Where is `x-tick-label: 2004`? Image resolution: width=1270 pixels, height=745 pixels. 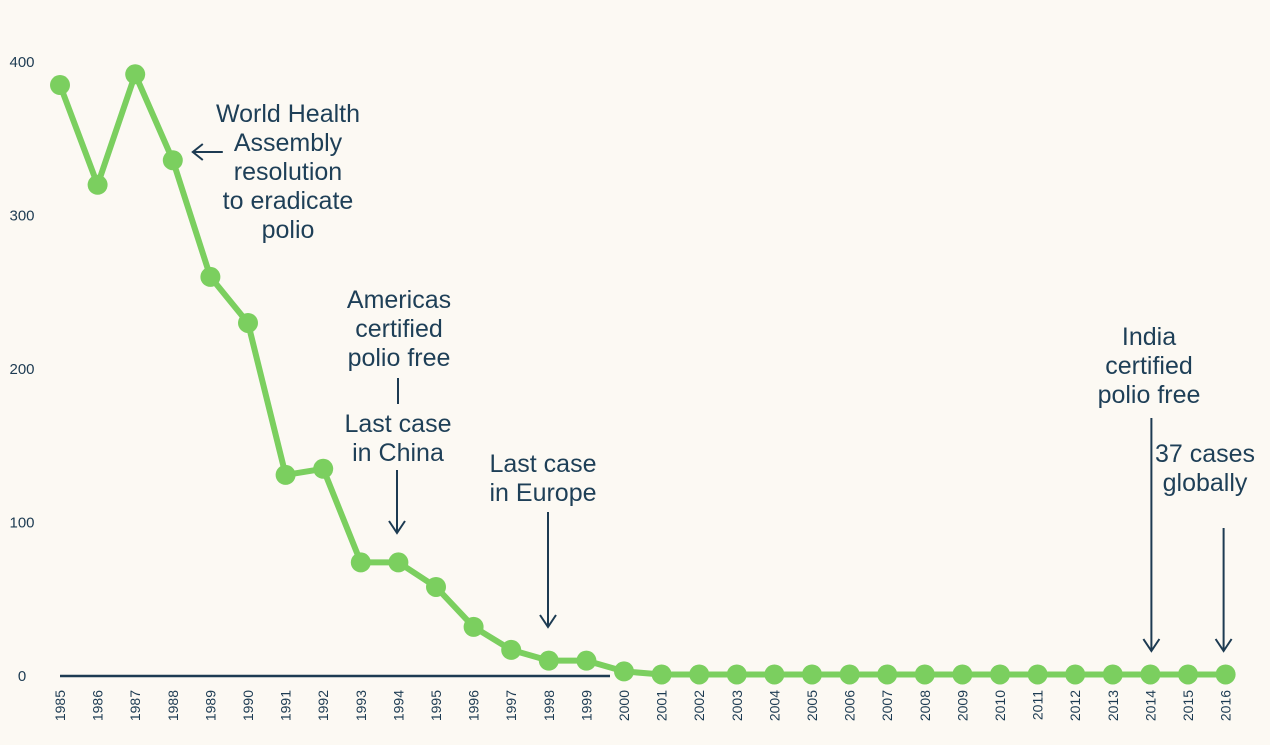
x-tick-label: 2004 is located at coordinates (774, 705).